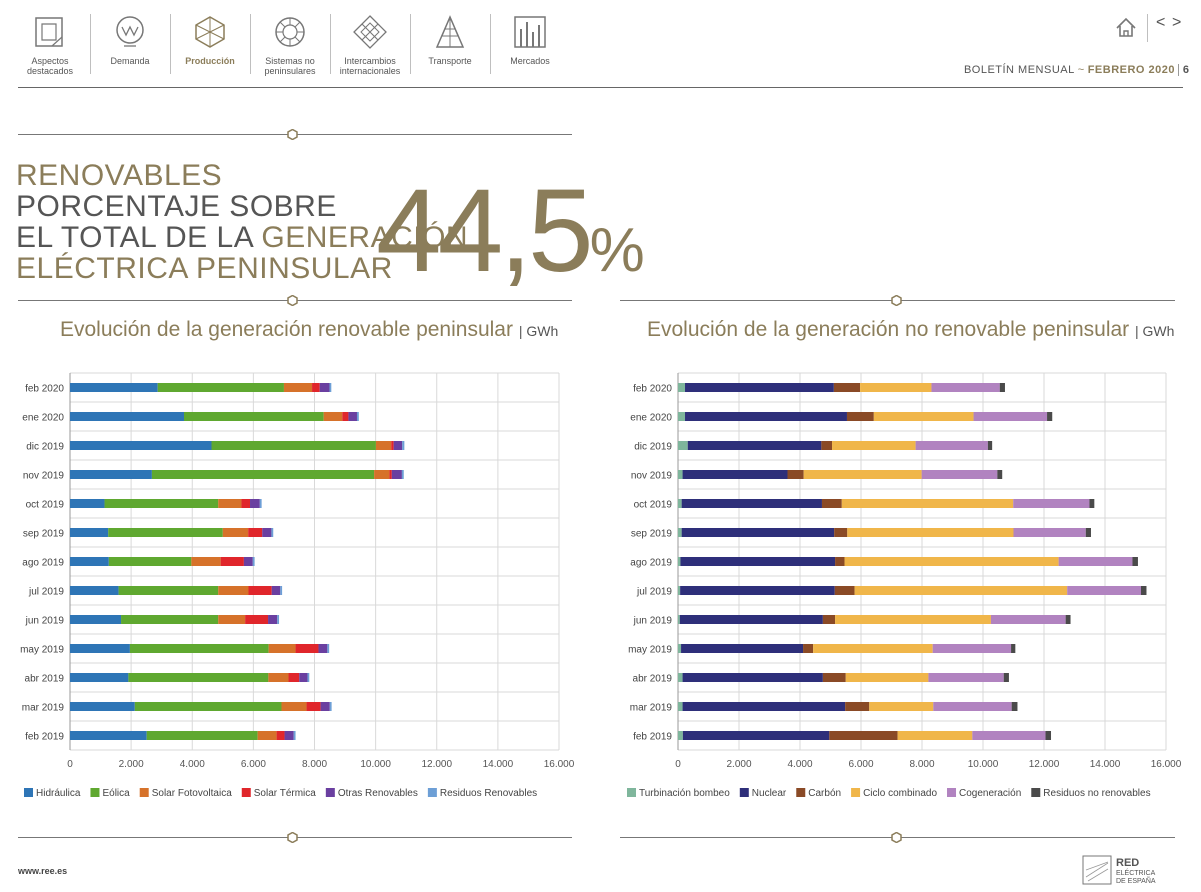 The width and height of the screenshot is (1201, 892). What do you see at coordinates (43, 418) in the screenshot?
I see `y-tick-label: ene 2020` at bounding box center [43, 418].